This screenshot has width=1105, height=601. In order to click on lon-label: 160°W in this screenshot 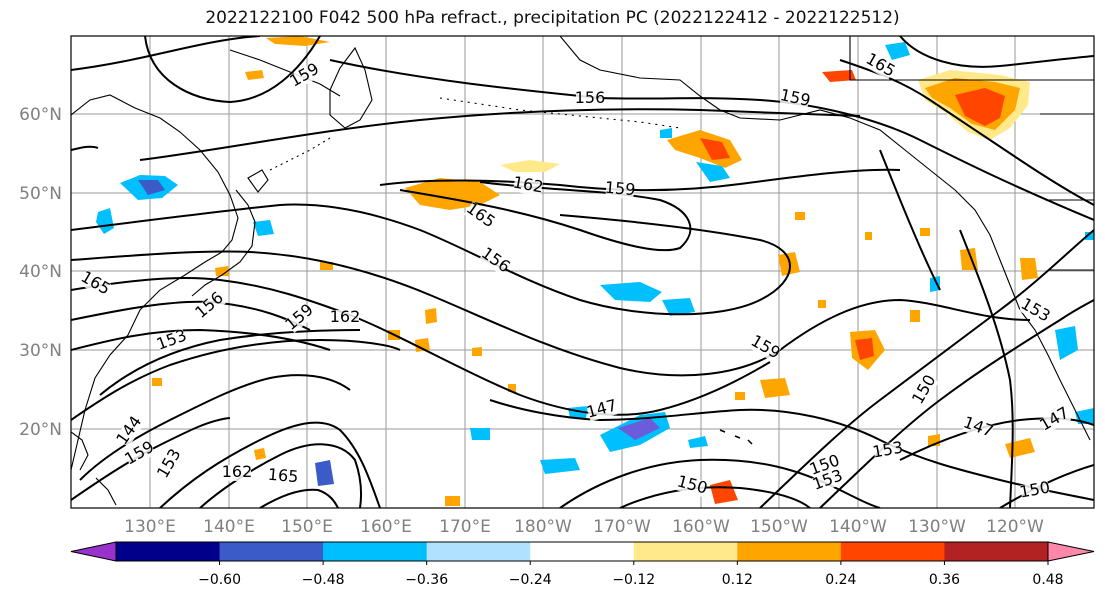, I will do `click(701, 527)`.